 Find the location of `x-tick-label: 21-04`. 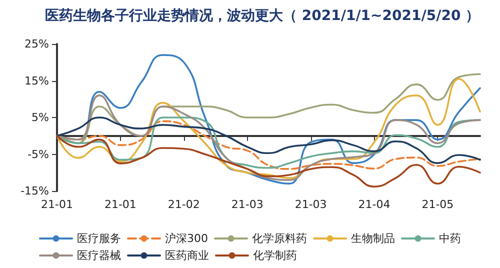

x-tick-label: 21-04 is located at coordinates (374, 204).